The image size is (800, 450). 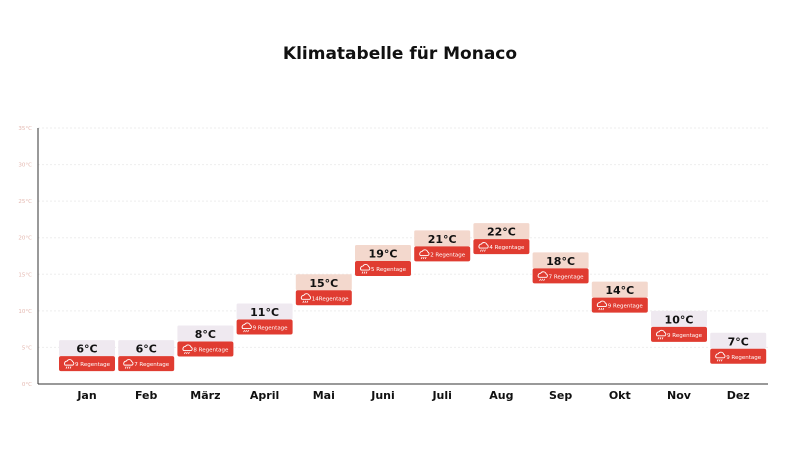 I want to click on temperature-label: 10°C, so click(x=679, y=319).